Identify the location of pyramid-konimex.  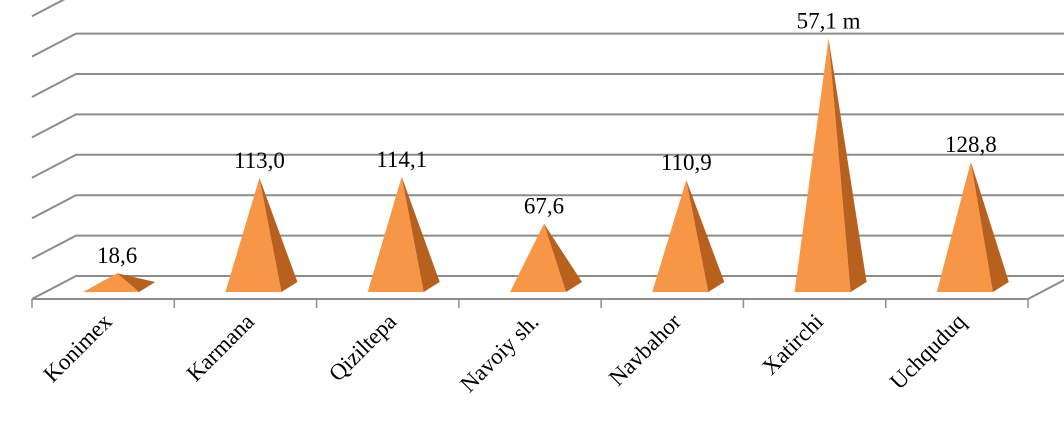
(119, 282).